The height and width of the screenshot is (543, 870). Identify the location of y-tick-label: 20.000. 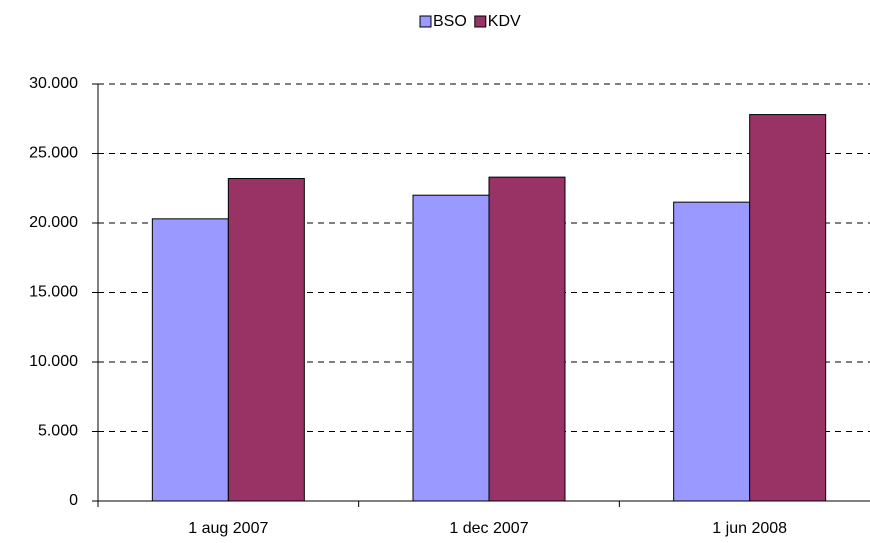
(53, 222).